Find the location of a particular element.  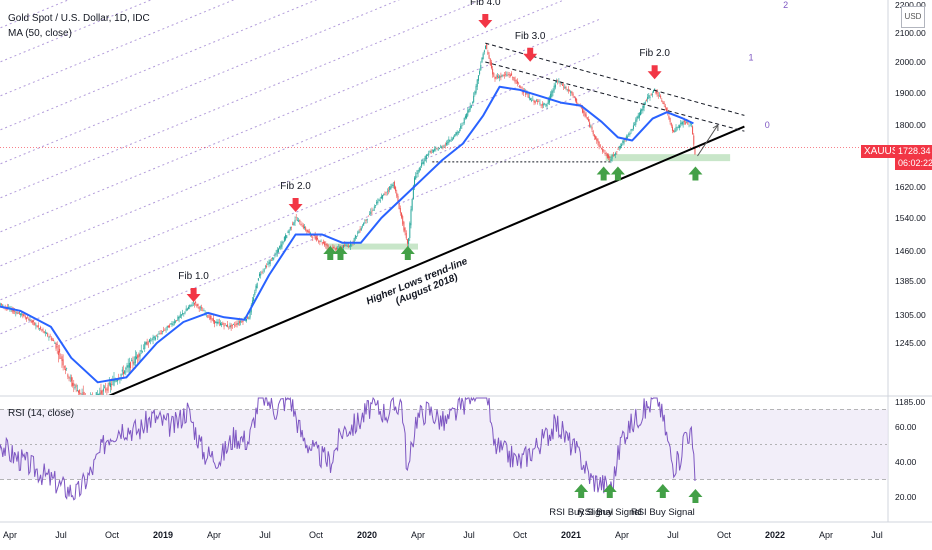

green-up-arrow is located at coordinates (695, 173).